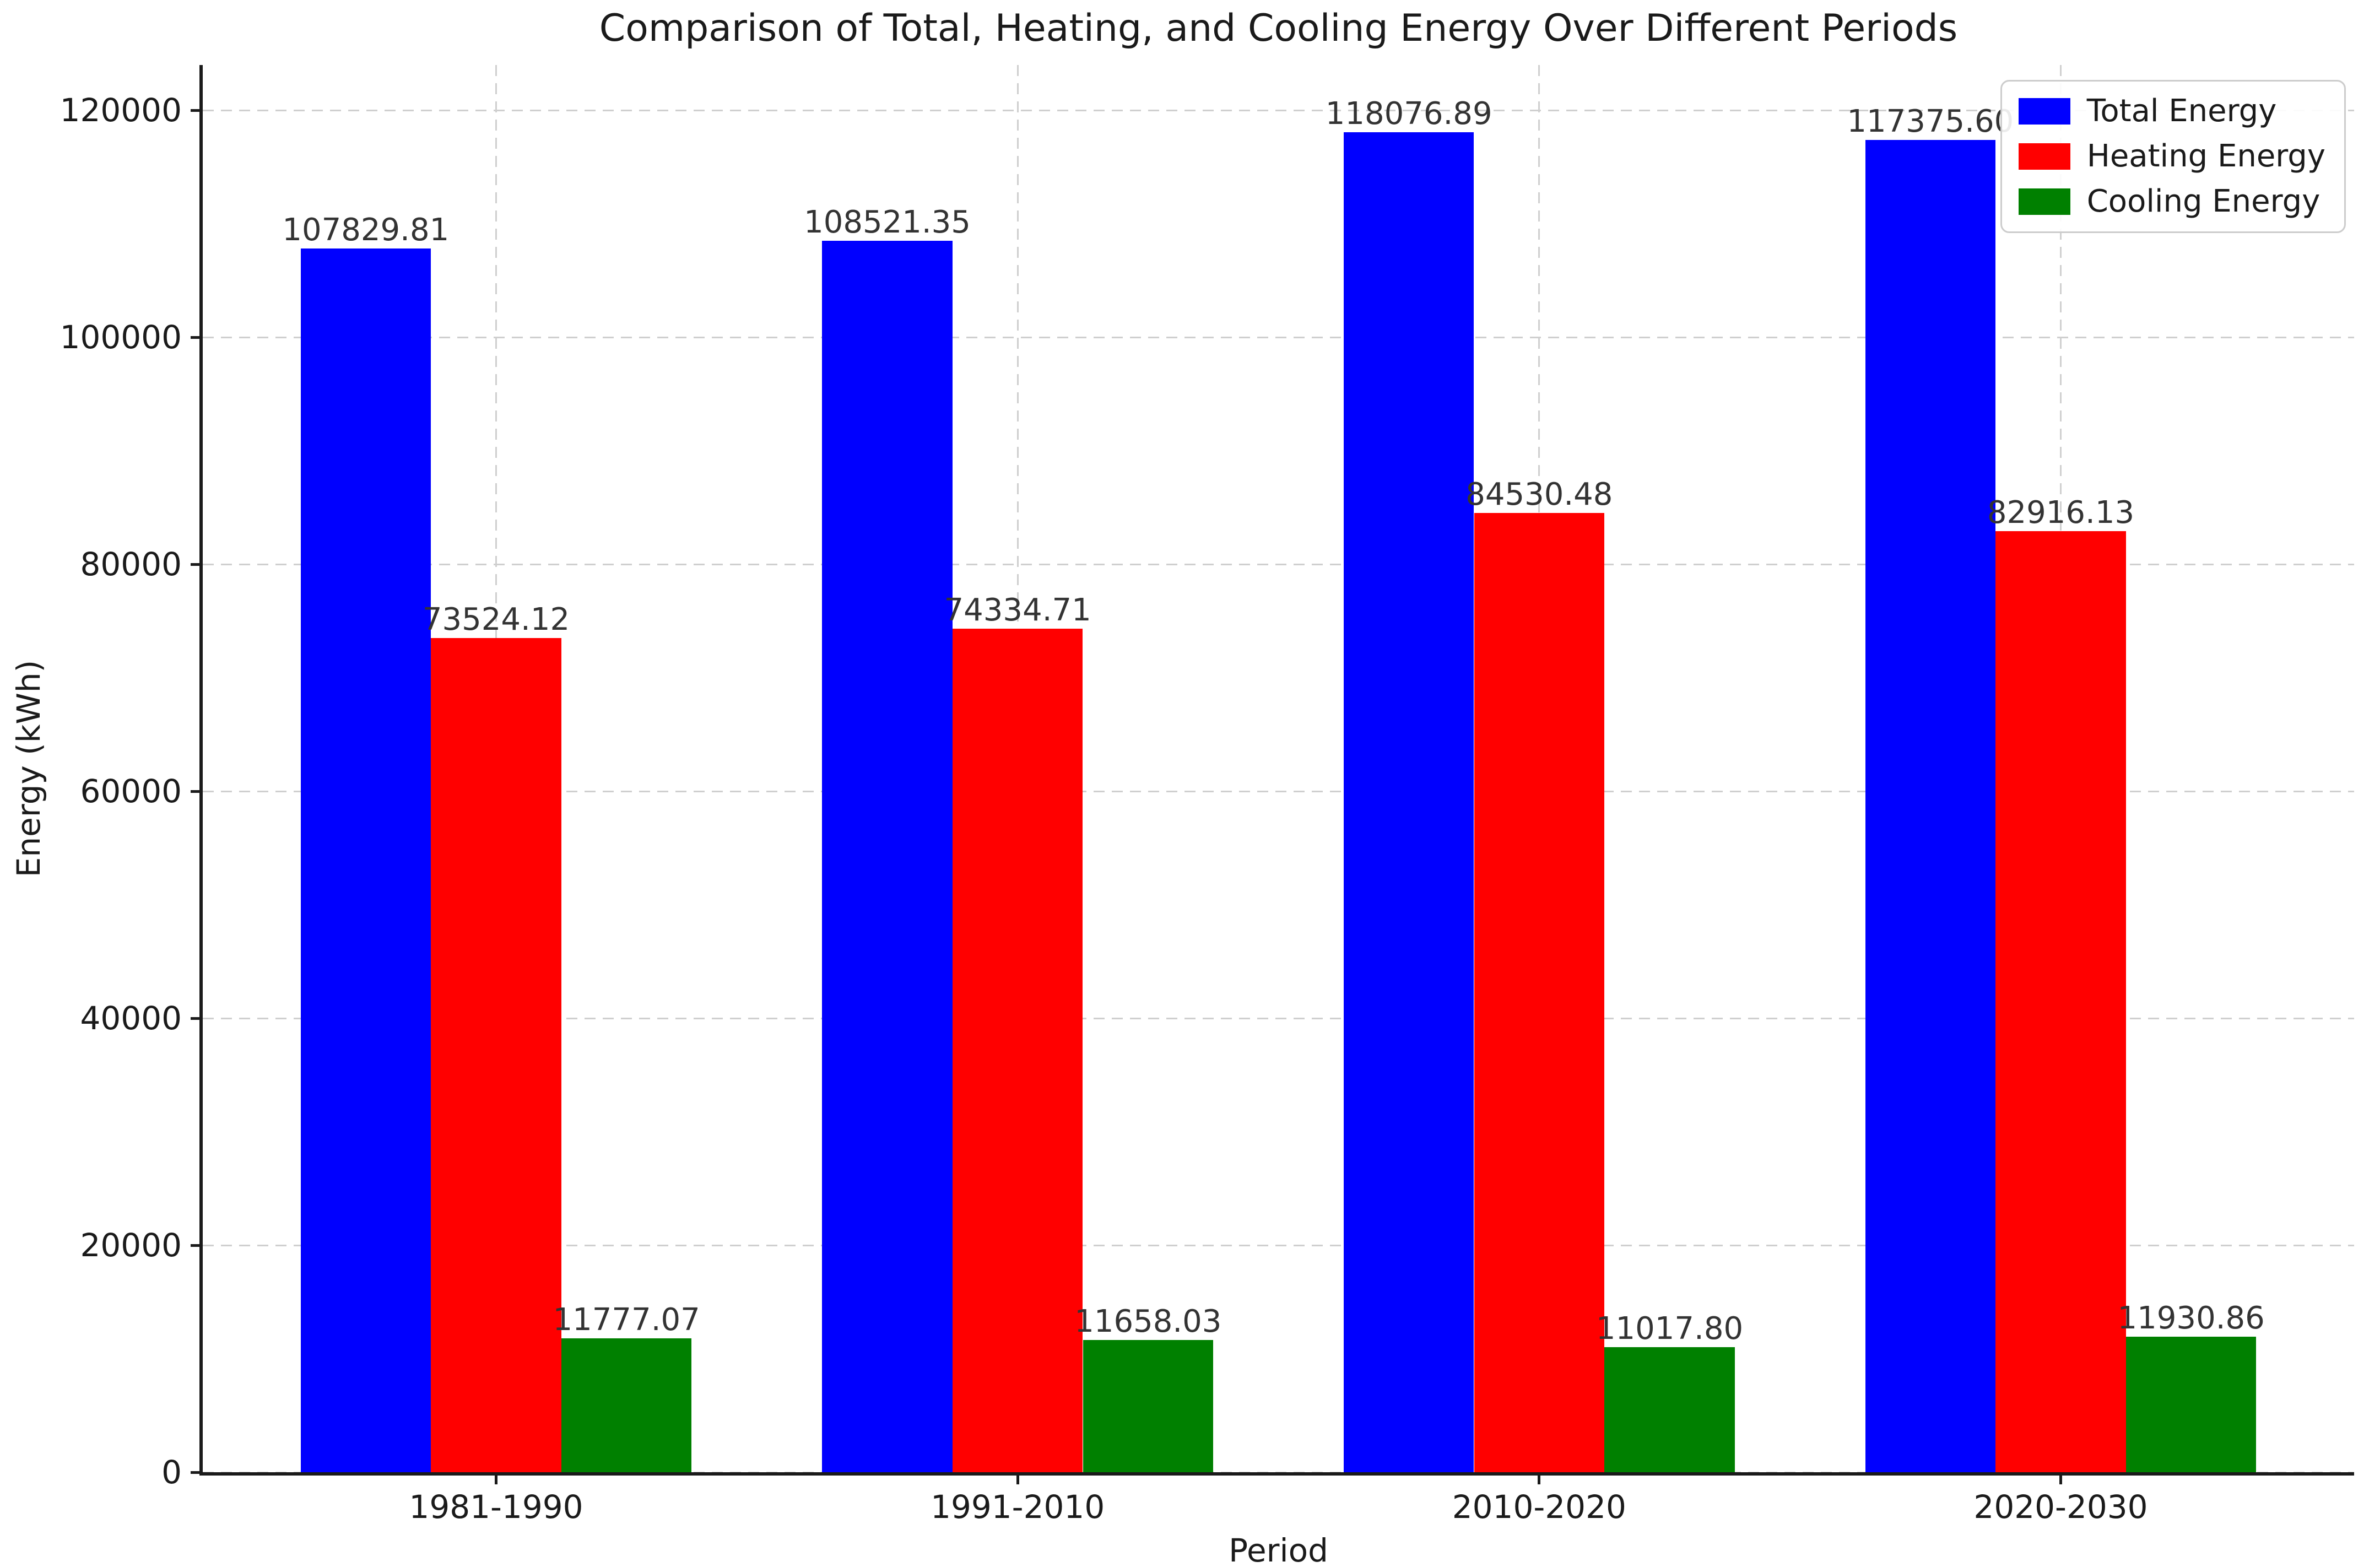  I want to click on legend-label-heating-energy: Heating Energy, so click(2205, 156).